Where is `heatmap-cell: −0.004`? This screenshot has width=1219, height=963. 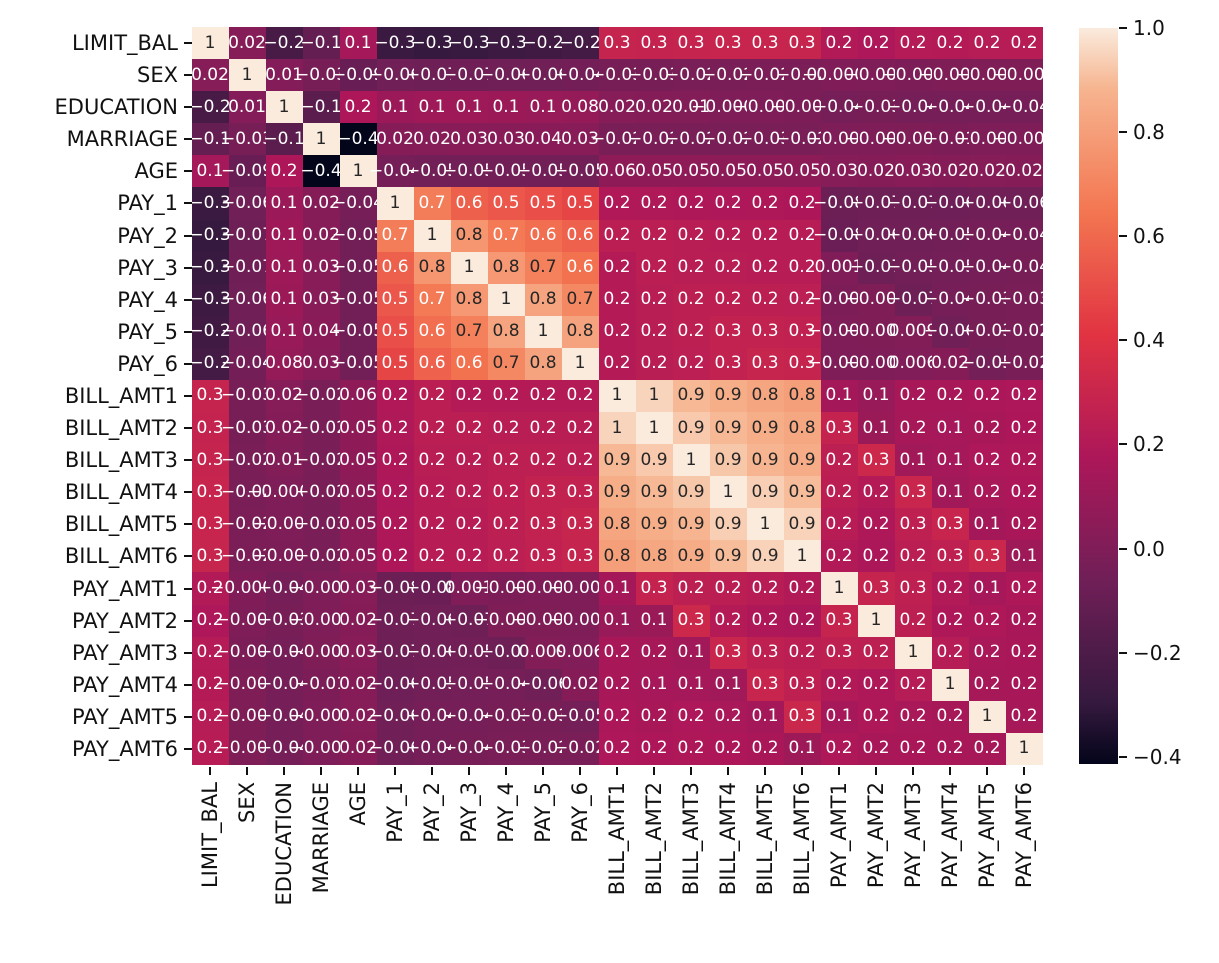
heatmap-cell: −0.004 is located at coordinates (321, 652).